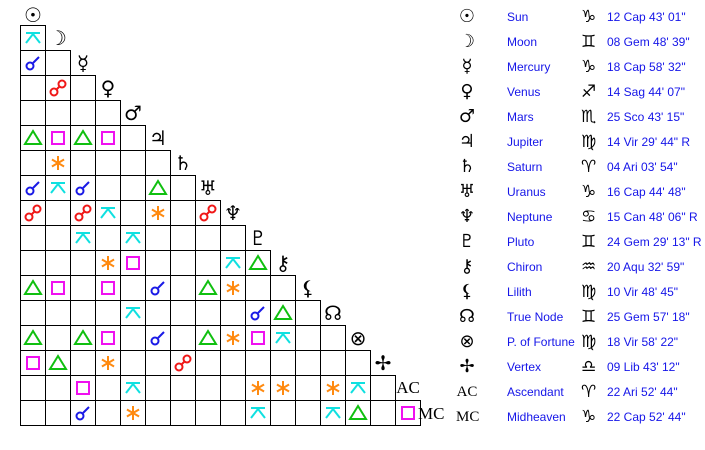  I want to click on jupiter-icon: ♃, so click(158, 138).